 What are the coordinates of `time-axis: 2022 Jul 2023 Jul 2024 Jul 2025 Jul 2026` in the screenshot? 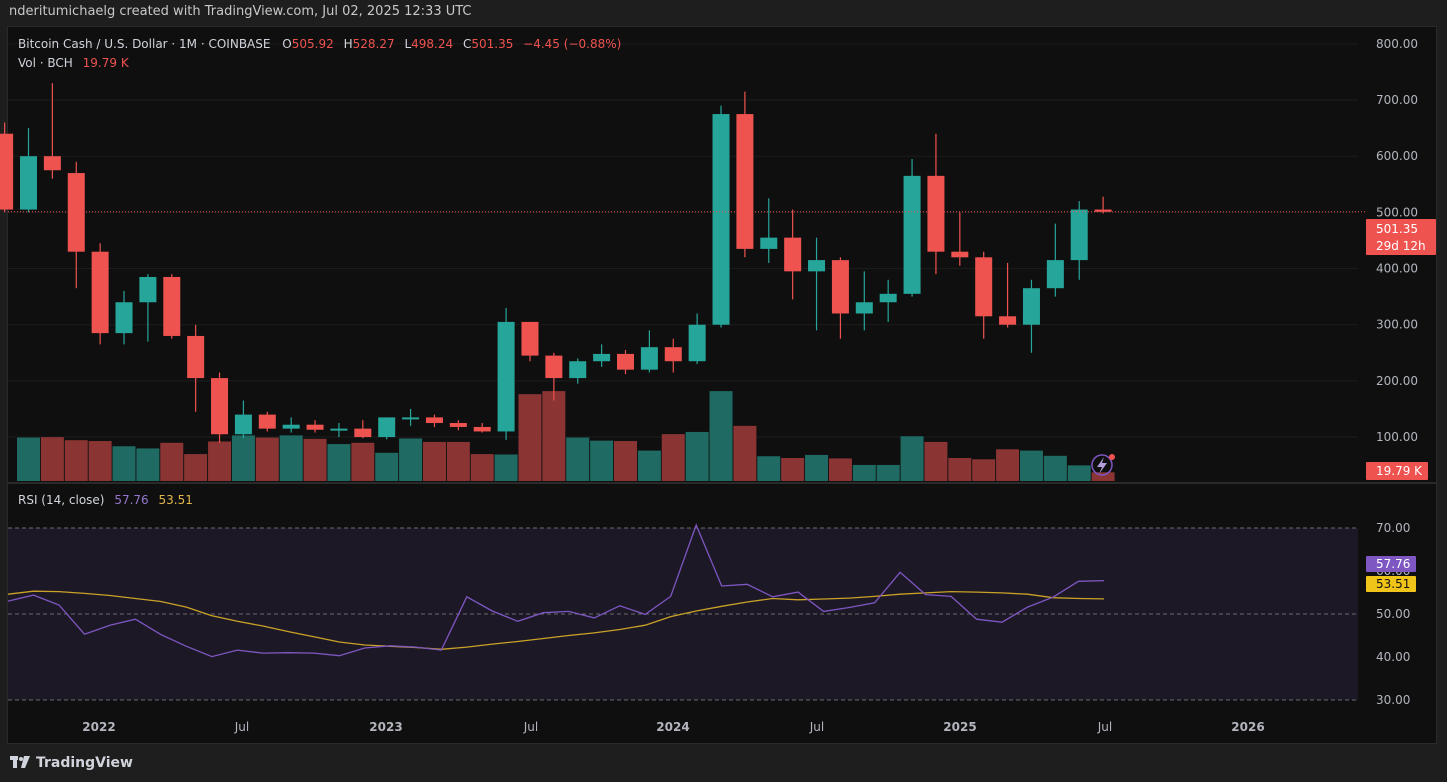 It's located at (673, 727).